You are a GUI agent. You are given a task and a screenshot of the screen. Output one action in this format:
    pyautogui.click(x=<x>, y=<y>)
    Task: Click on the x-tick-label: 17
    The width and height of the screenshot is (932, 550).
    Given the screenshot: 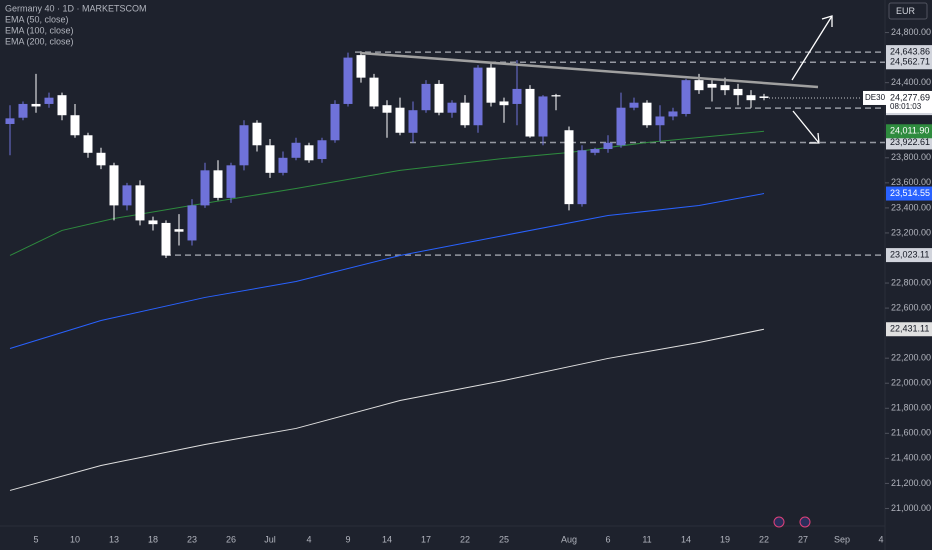 What is the action you would take?
    pyautogui.click(x=426, y=539)
    